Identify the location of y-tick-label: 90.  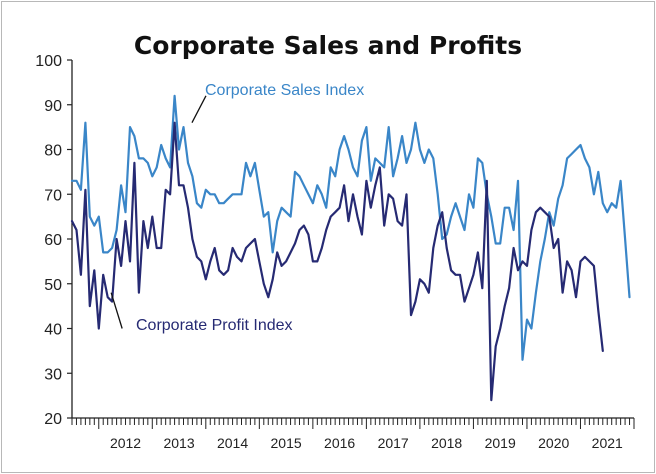
(53, 106).